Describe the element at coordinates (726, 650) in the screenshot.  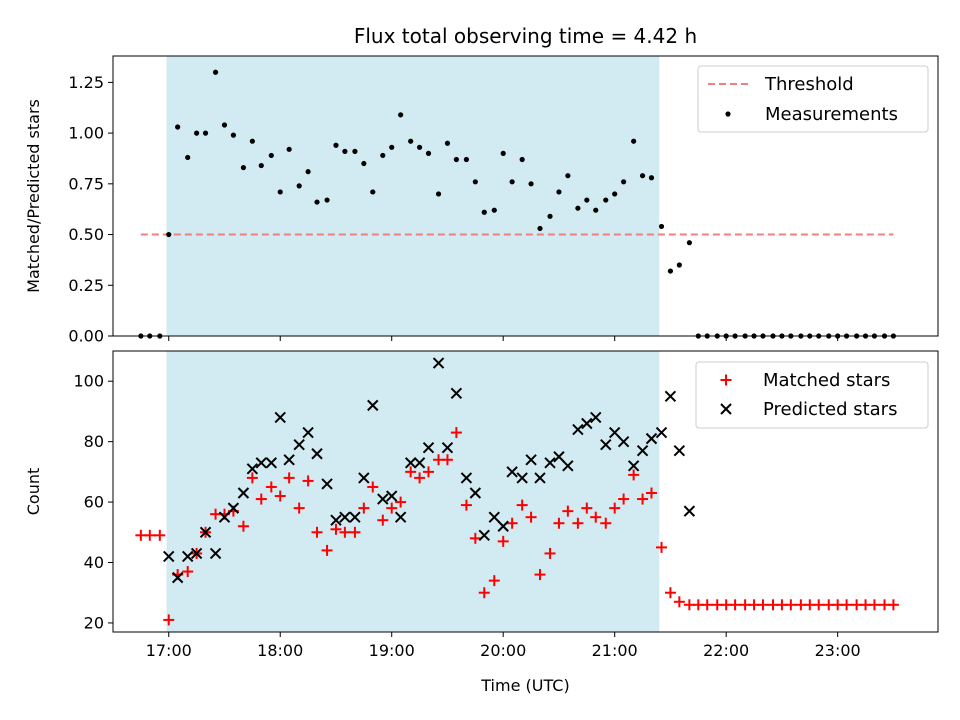
I see `x-tick-label: 22:00` at that location.